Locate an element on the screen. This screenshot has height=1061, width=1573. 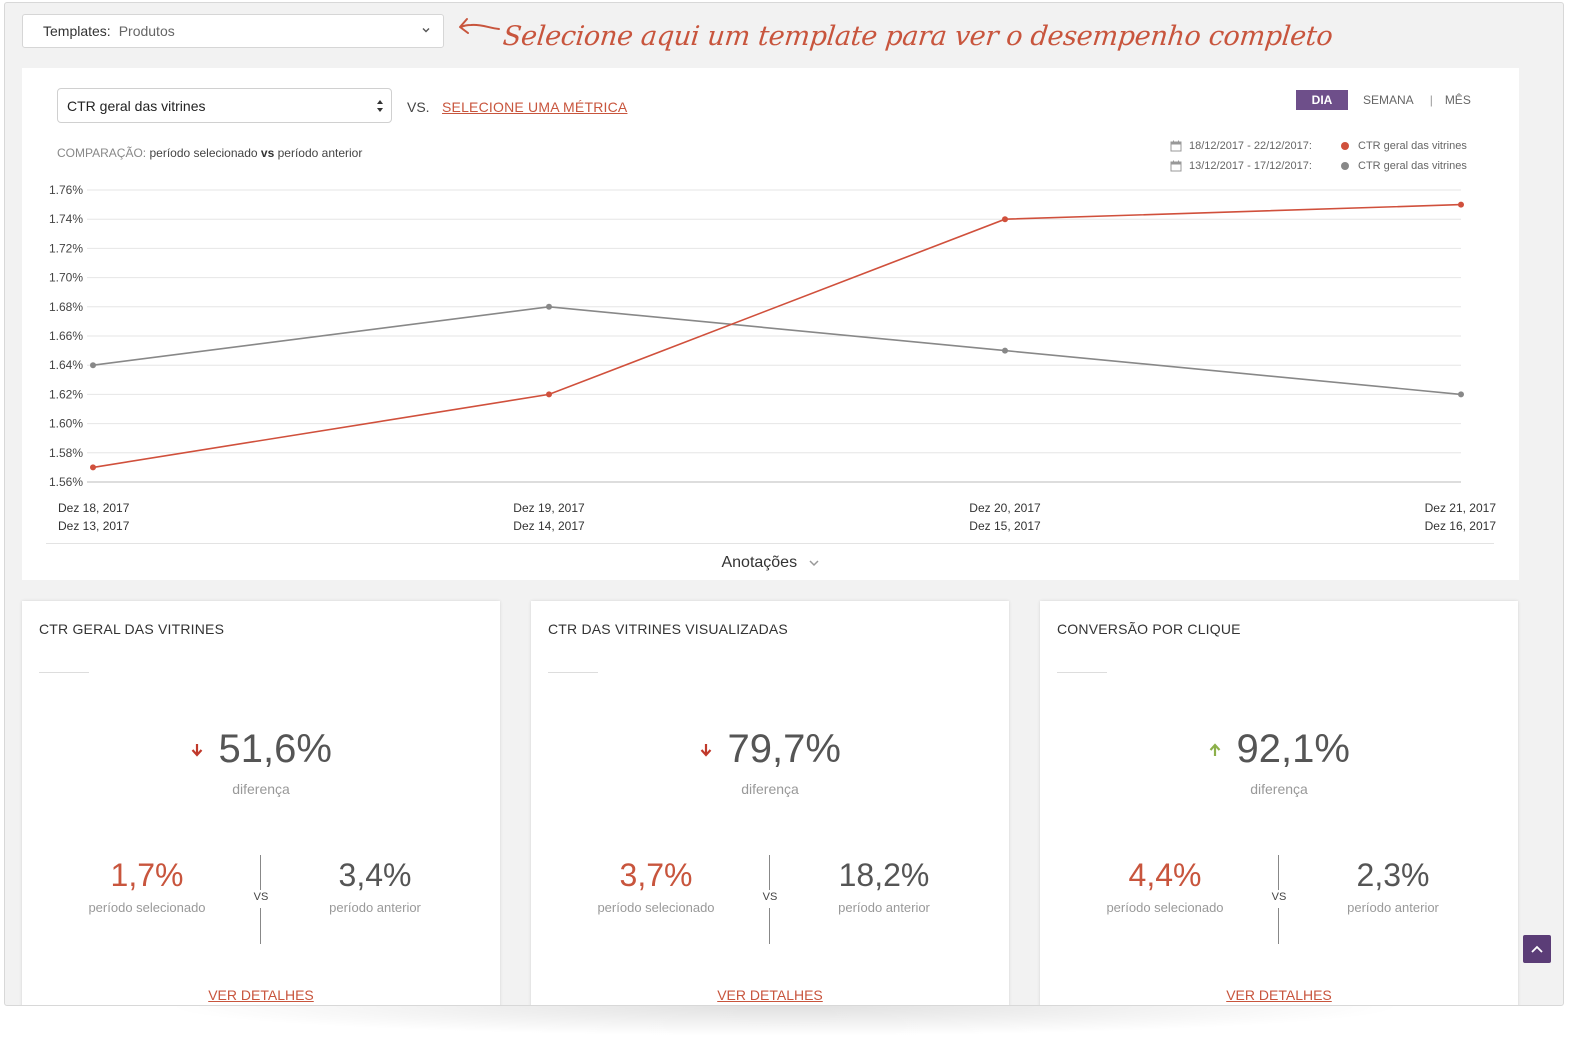
arrow-down-icon is located at coordinates (706, 750).